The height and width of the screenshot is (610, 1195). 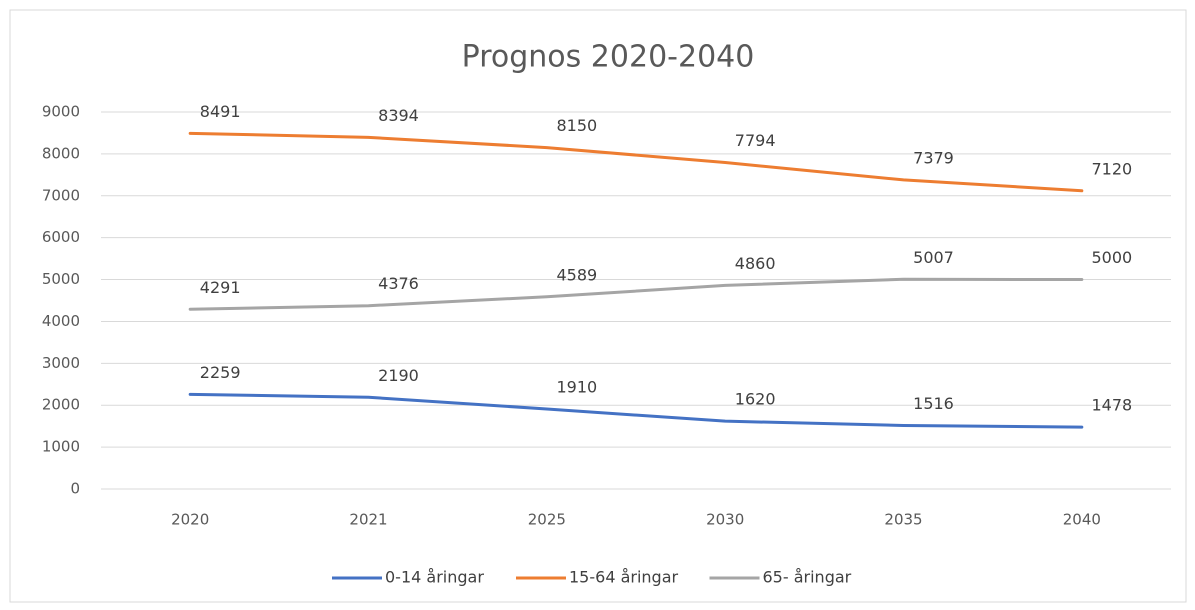 I want to click on data-label: 1910, so click(x=576, y=386).